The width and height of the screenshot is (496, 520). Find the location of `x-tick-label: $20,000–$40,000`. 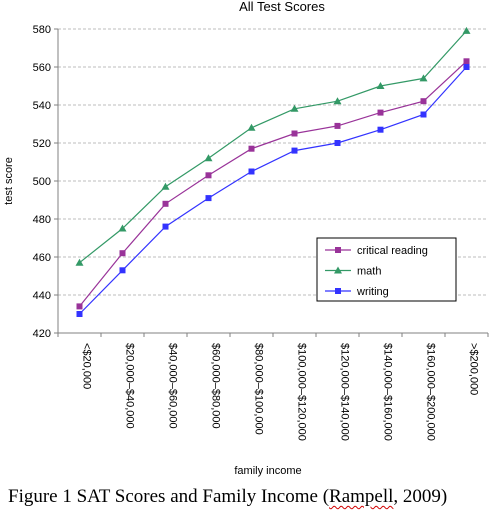

x-tick-label: $20,000–$40,000 is located at coordinates (130, 386).